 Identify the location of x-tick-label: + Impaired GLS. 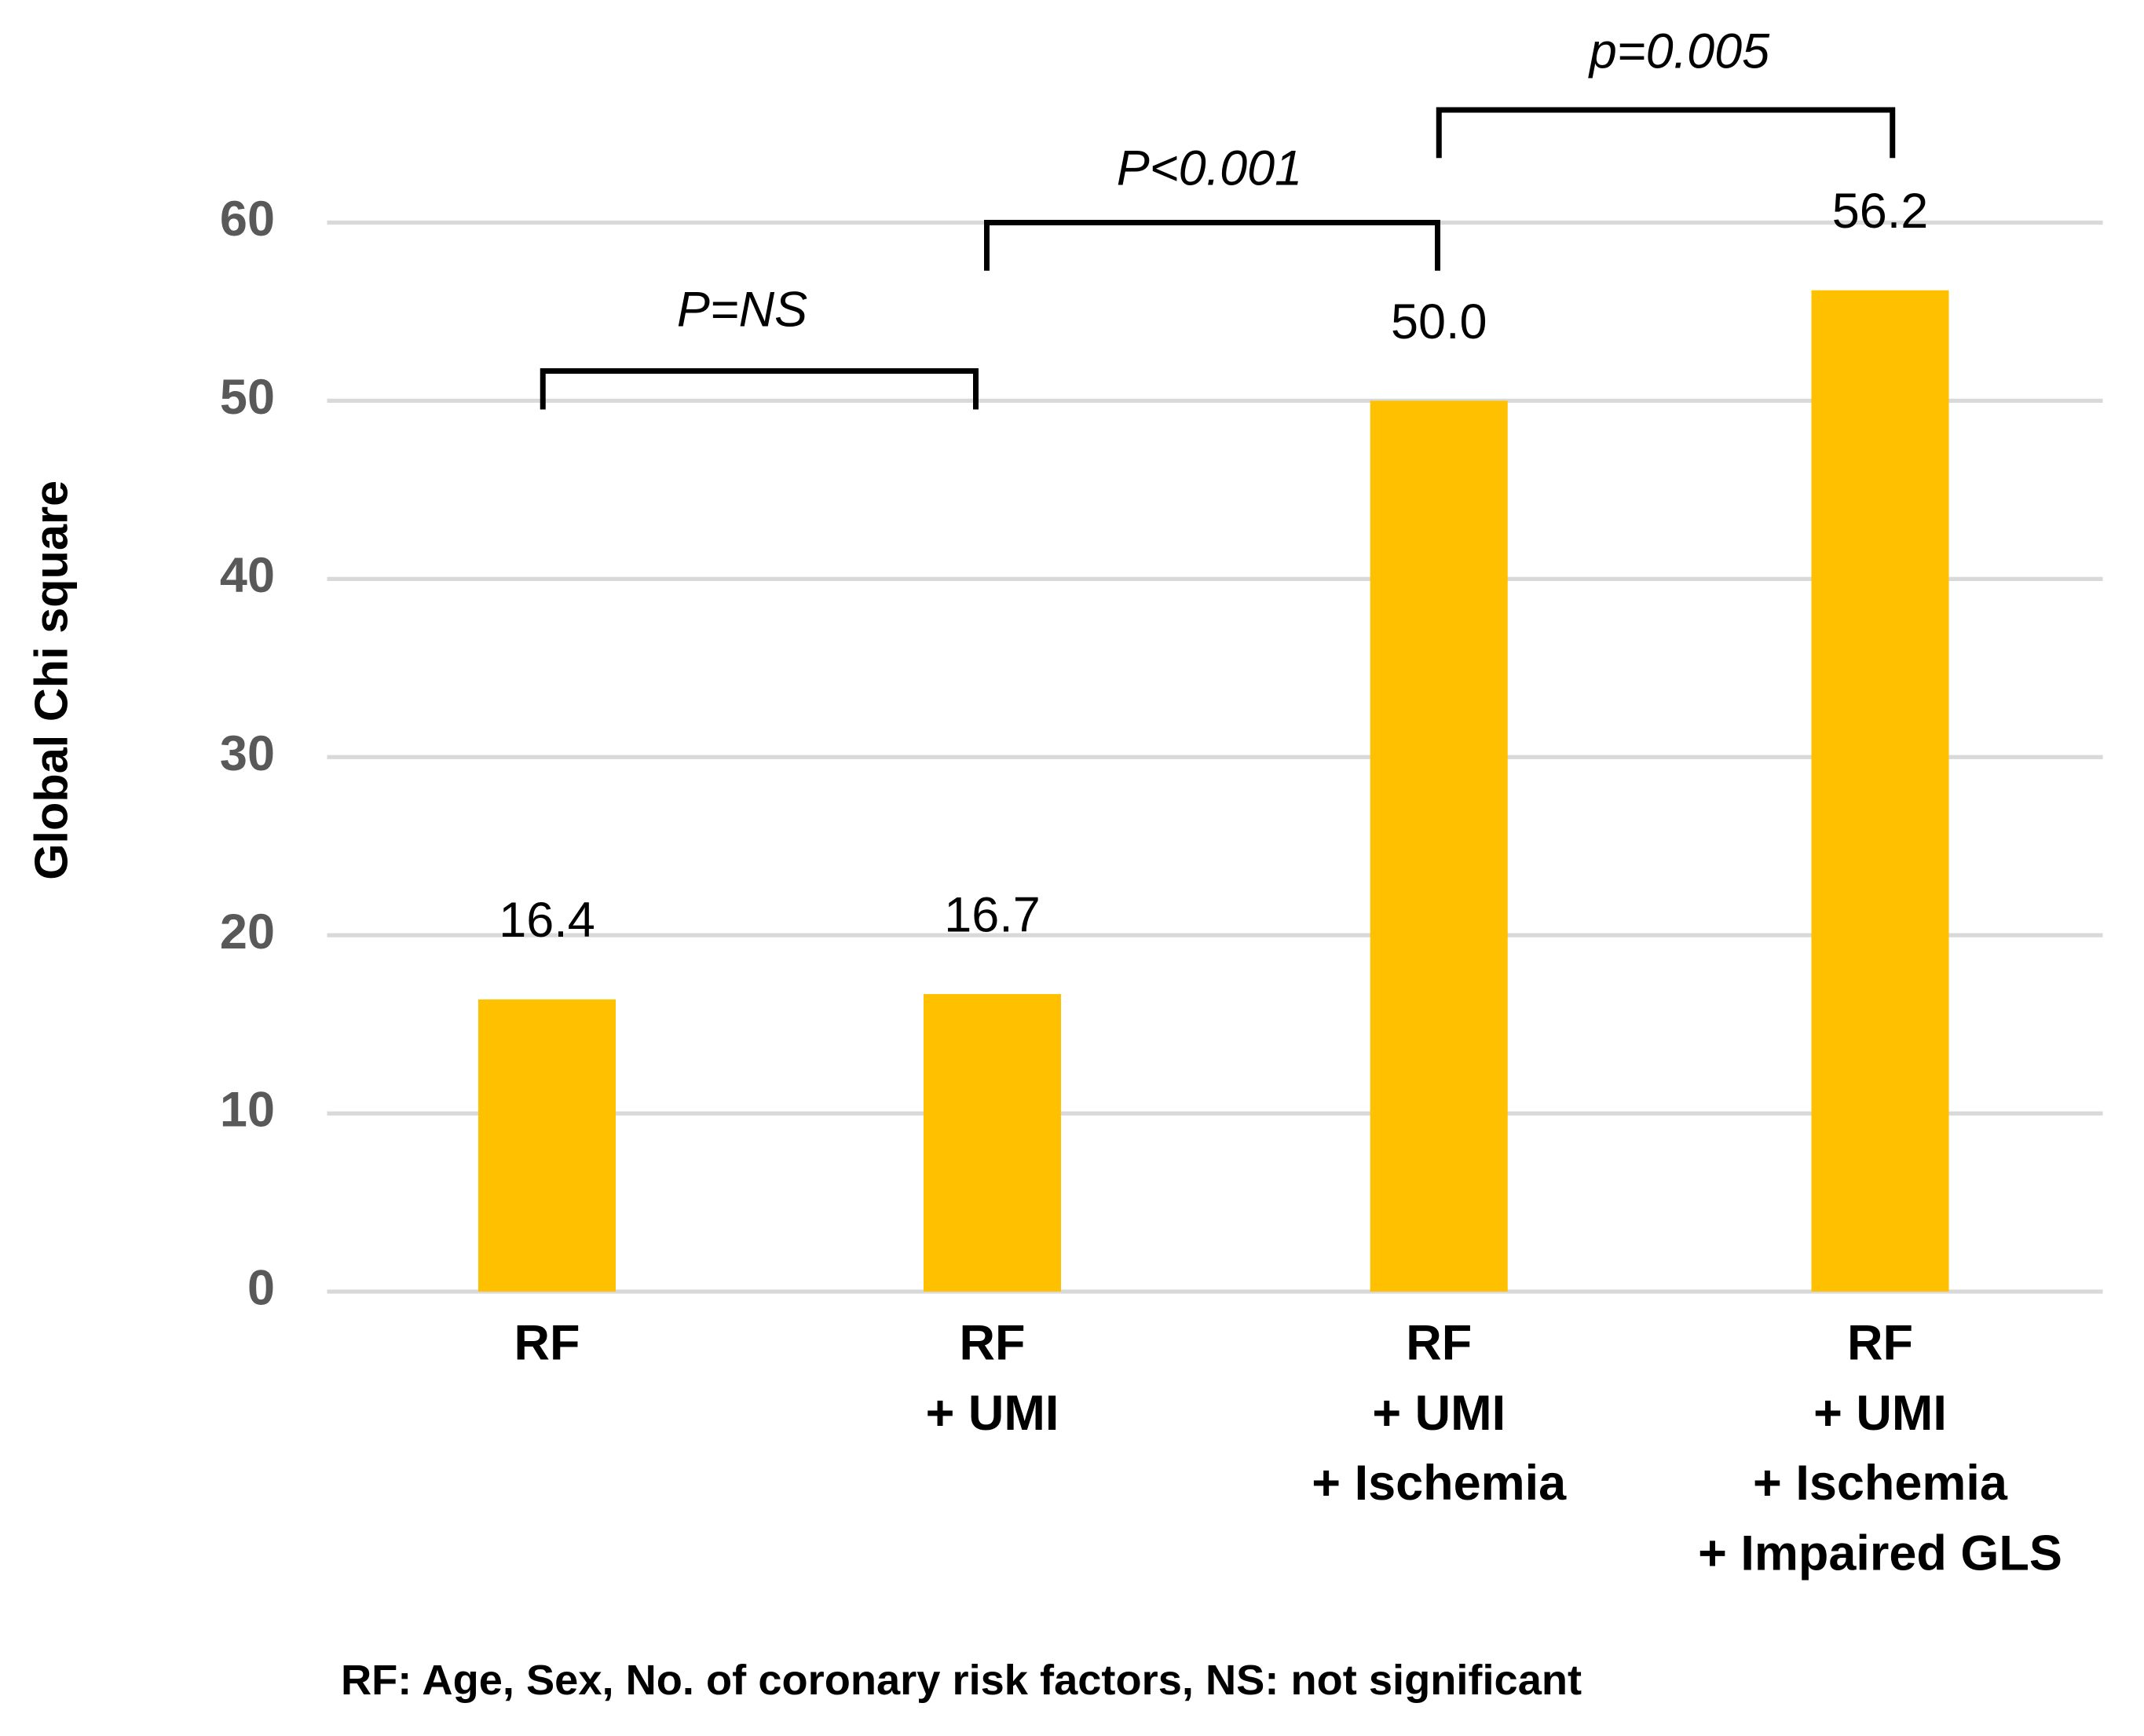
(1880, 1553).